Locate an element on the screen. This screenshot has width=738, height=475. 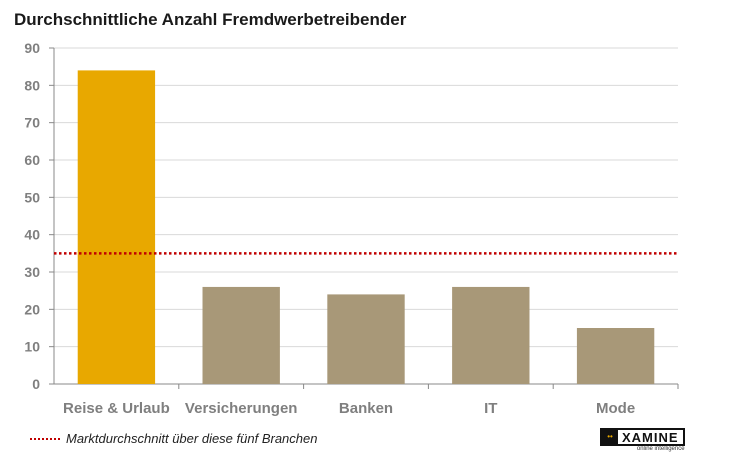
logo-tagline: online intelligence is located at coordinates (660, 449).